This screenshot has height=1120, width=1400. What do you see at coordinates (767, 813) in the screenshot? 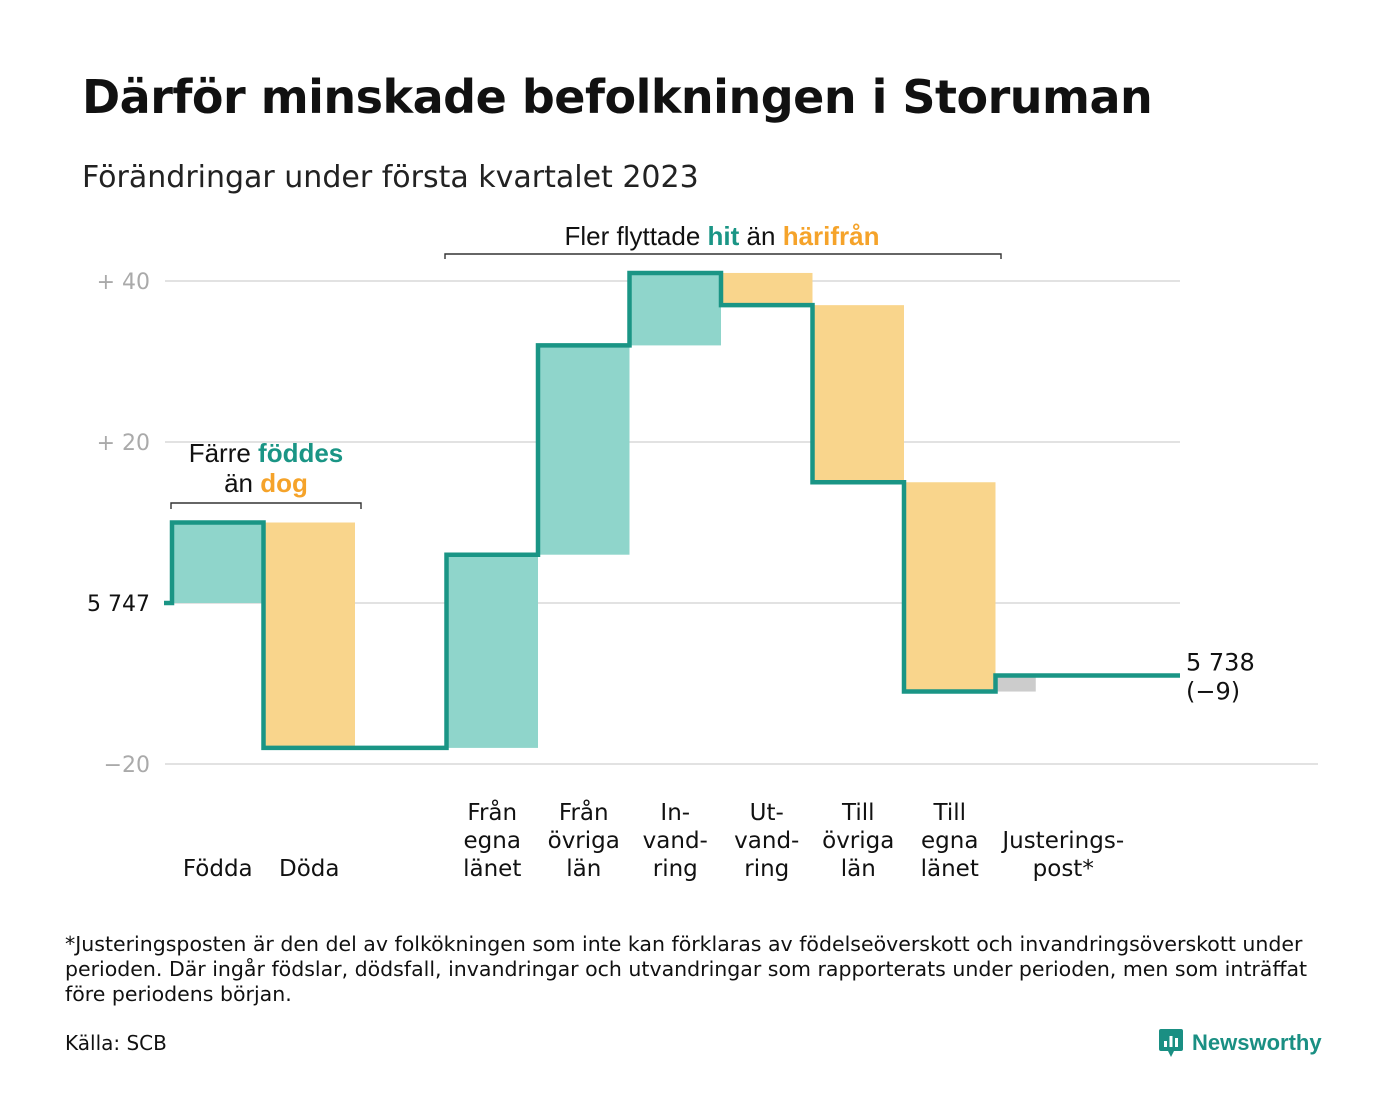
I see `category-label: Ut-` at bounding box center [767, 813].